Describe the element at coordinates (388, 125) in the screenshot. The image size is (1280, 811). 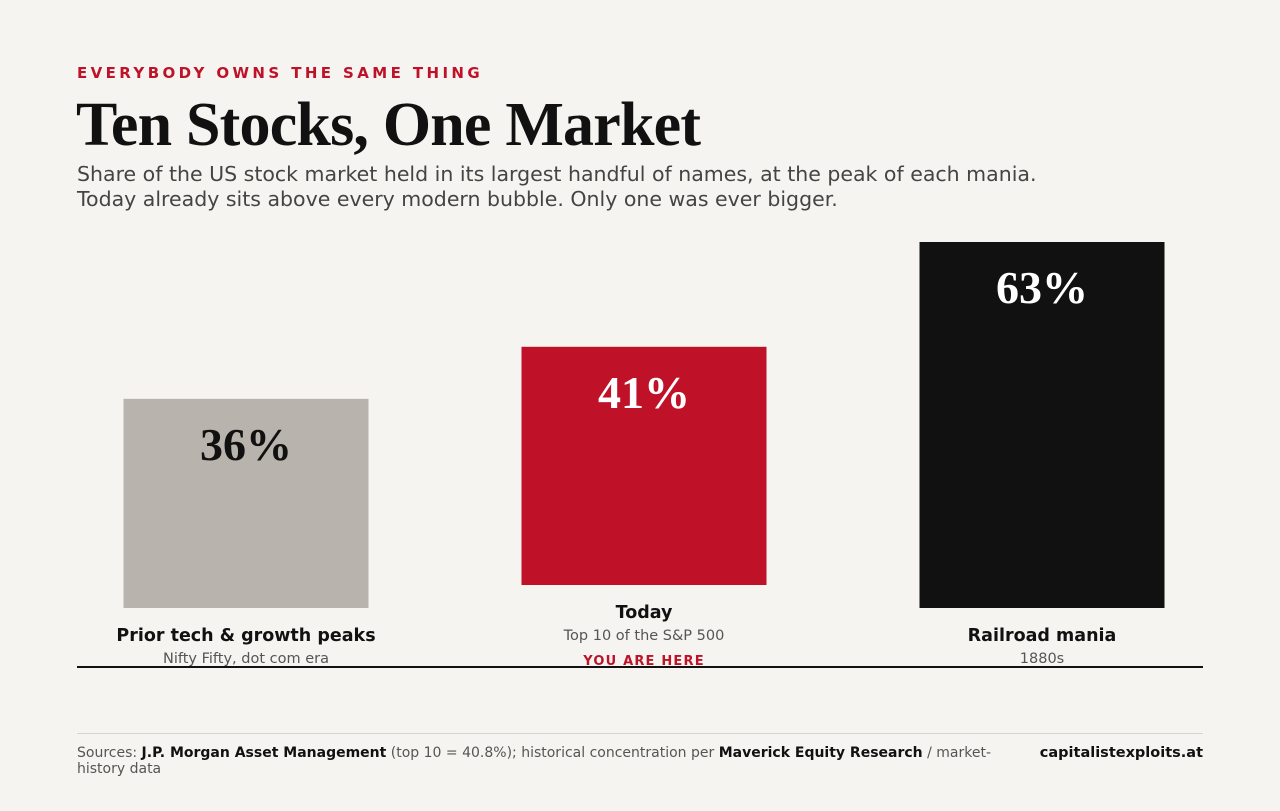
I see `page-title: Ten Stocks, One Market` at that location.